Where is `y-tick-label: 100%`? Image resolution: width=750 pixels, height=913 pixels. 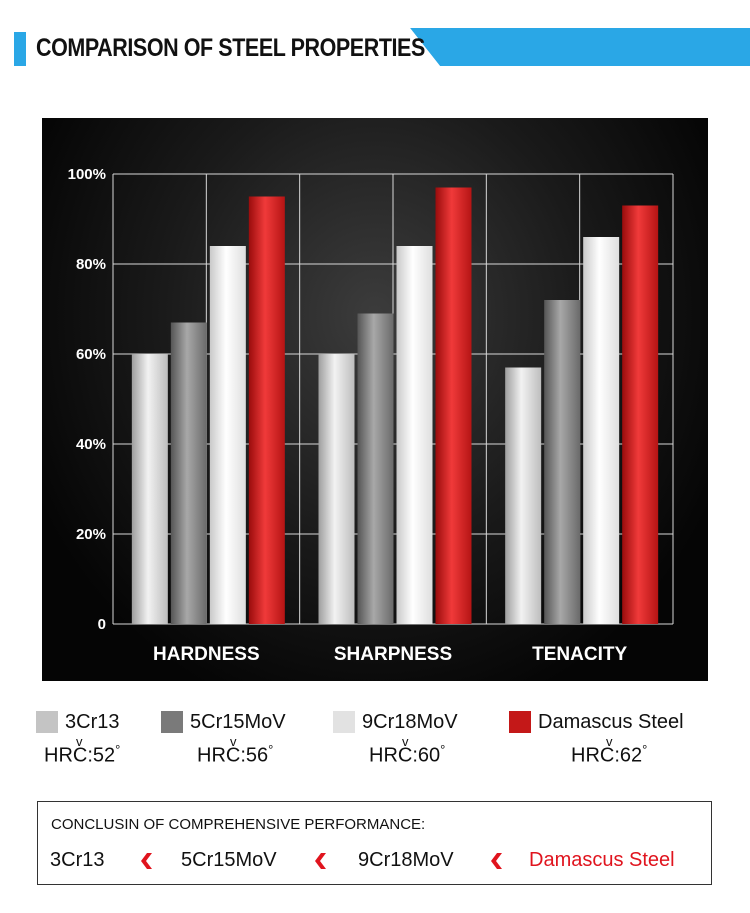
y-tick-label: 100% is located at coordinates (87, 174).